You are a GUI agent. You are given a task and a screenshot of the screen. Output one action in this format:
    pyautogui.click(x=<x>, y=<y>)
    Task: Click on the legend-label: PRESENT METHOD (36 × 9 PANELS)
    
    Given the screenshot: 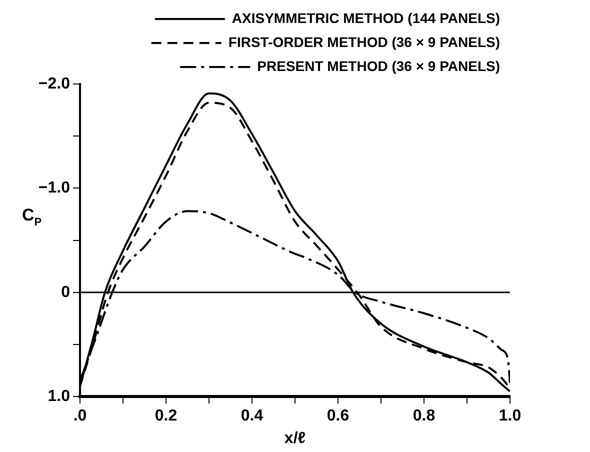 What is the action you would take?
    pyautogui.click(x=378, y=66)
    